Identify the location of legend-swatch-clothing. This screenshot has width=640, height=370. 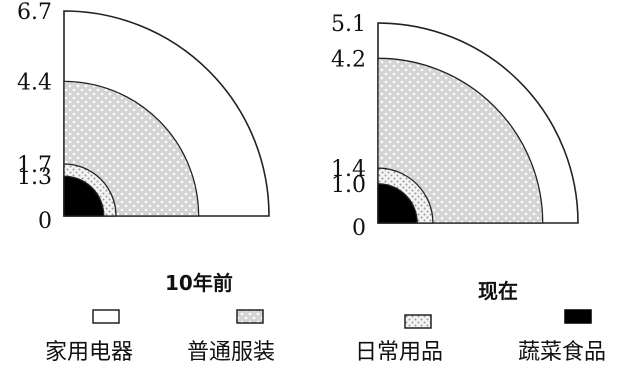
(250, 316).